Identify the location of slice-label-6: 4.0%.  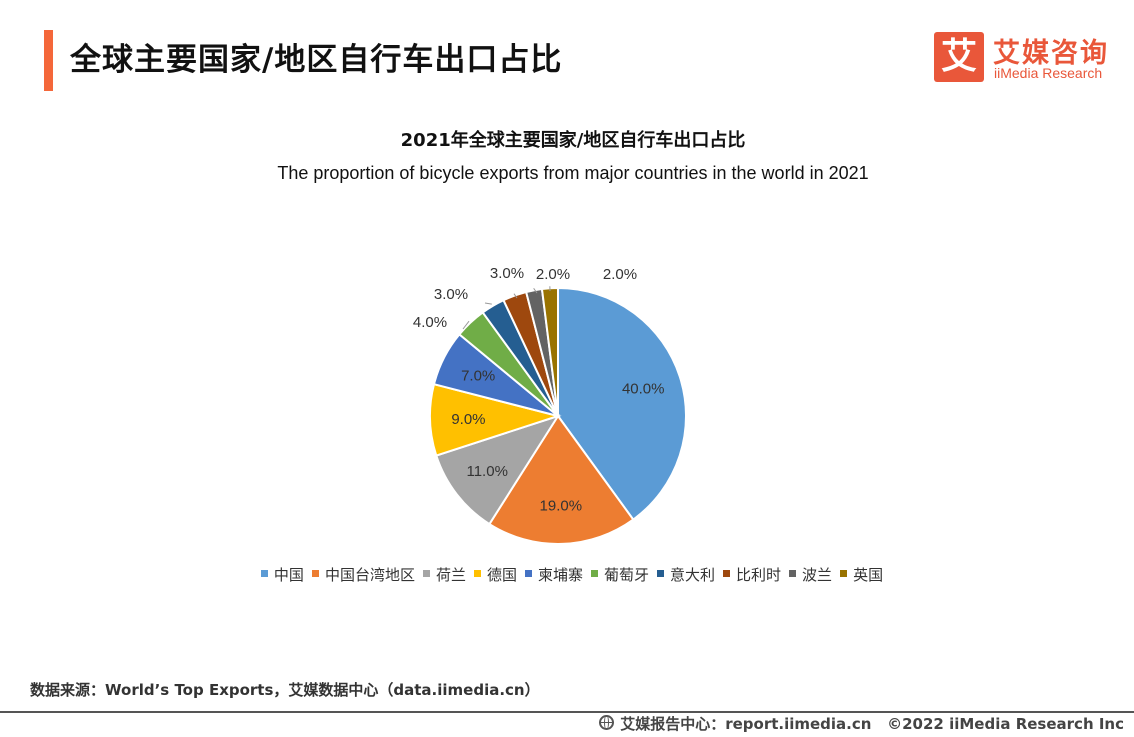
(430, 322).